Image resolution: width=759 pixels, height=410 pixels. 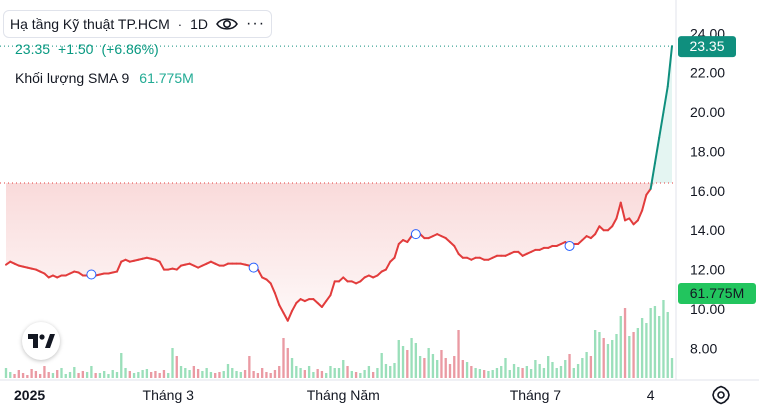 What do you see at coordinates (227, 24) in the screenshot?
I see `eye-icon` at bounding box center [227, 24].